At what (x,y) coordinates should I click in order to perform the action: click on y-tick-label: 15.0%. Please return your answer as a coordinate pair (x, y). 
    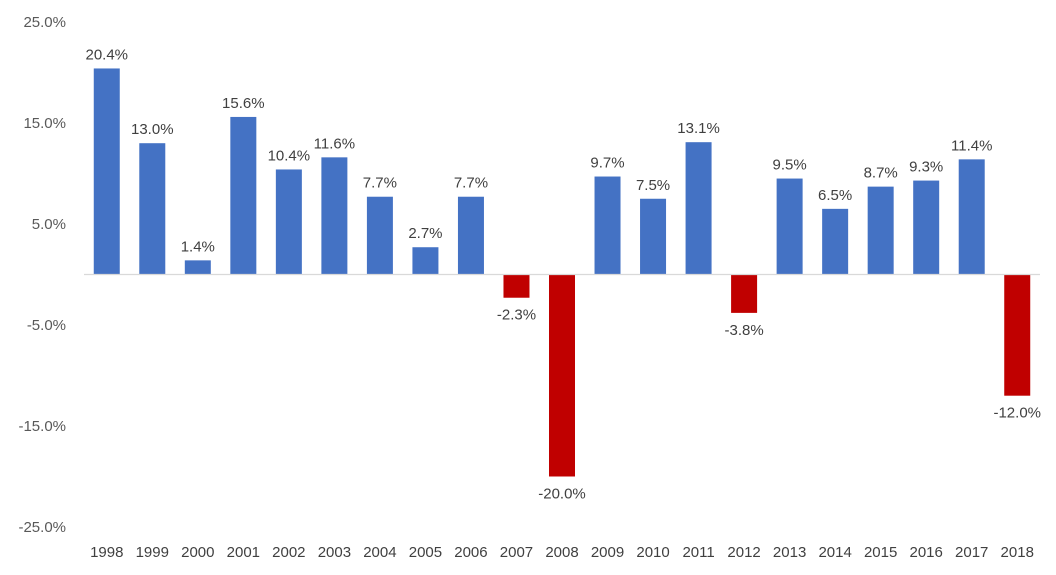
    Looking at the image, I should click on (44, 123).